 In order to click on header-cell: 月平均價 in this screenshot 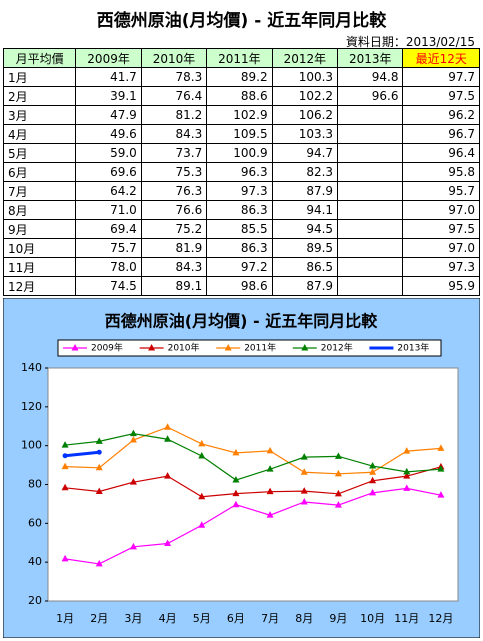, I will do `click(39, 58)`.